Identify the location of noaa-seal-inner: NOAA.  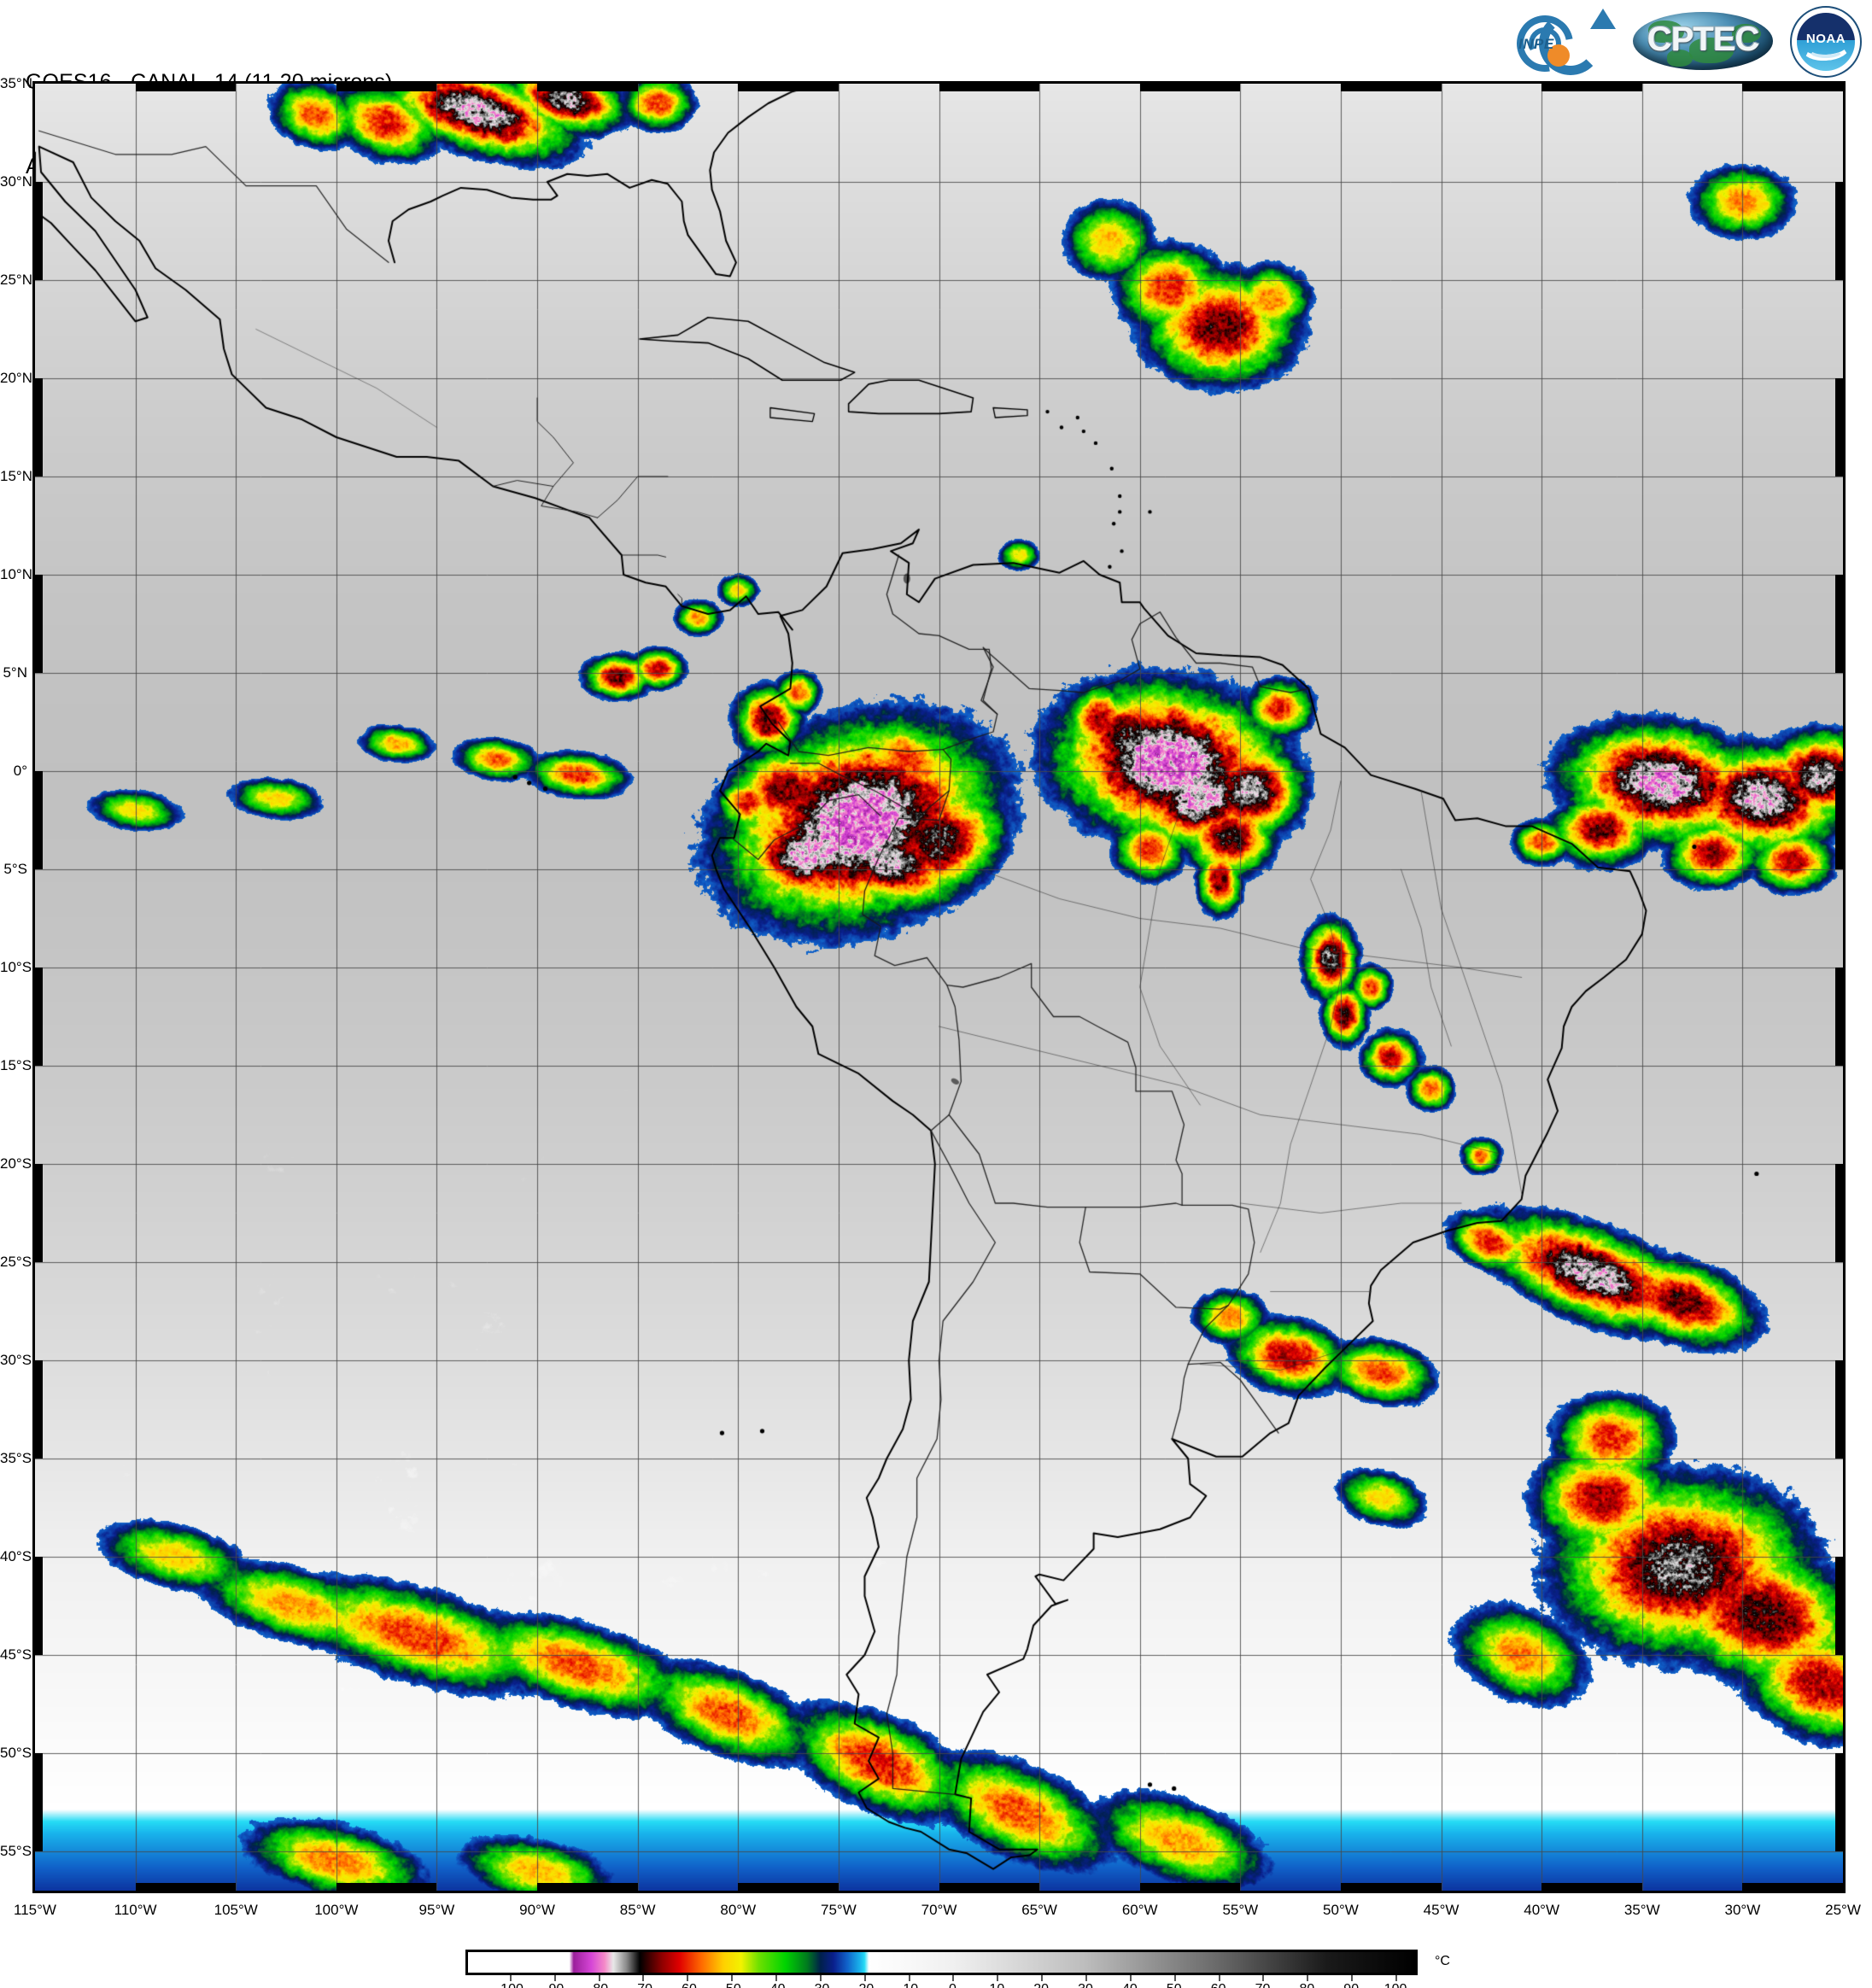
(1826, 42).